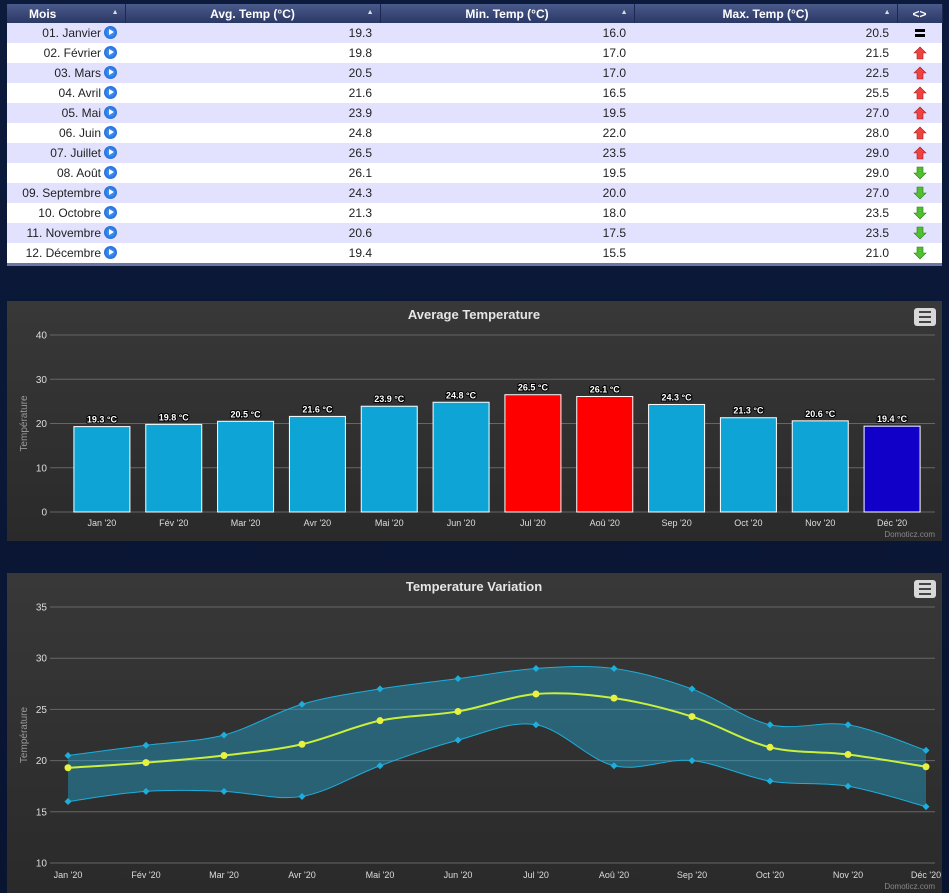 This screenshot has height=893, width=949. What do you see at coordinates (79, 93) in the screenshot?
I see `month-label: 04. Avril` at bounding box center [79, 93].